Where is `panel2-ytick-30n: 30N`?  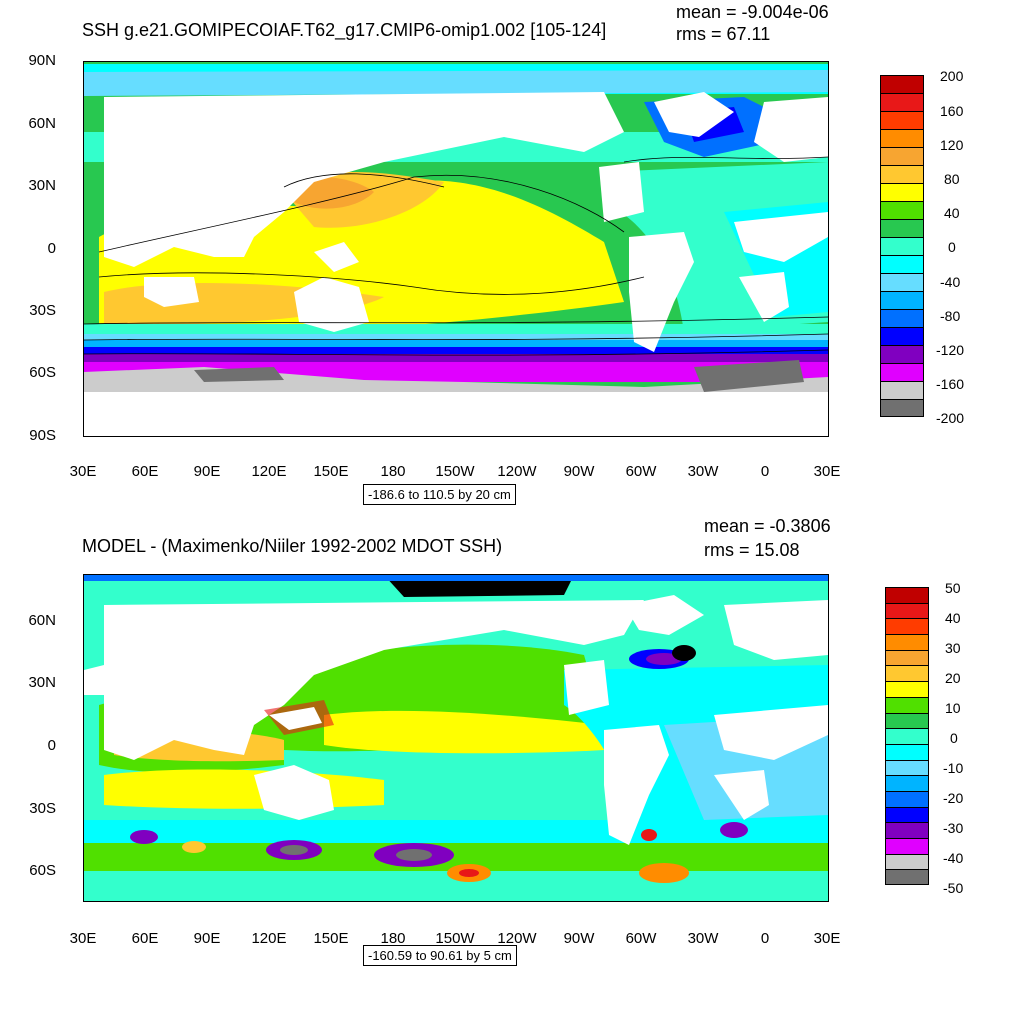
panel2-ytick-30n: 30N is located at coordinates (42, 682).